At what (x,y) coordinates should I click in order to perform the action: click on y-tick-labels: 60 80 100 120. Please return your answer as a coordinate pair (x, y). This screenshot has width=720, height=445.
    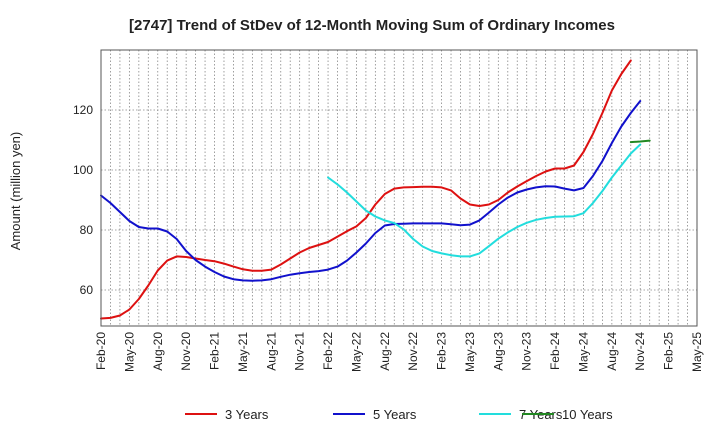
    Looking at the image, I should click on (83, 200).